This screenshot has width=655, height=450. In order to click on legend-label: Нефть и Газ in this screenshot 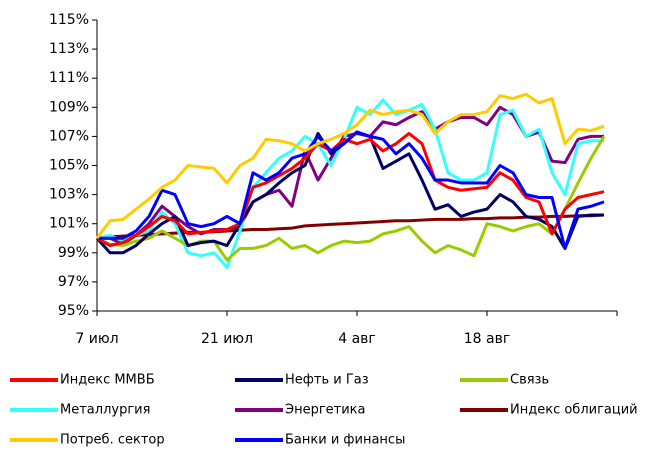, I will do `click(327, 380)`.